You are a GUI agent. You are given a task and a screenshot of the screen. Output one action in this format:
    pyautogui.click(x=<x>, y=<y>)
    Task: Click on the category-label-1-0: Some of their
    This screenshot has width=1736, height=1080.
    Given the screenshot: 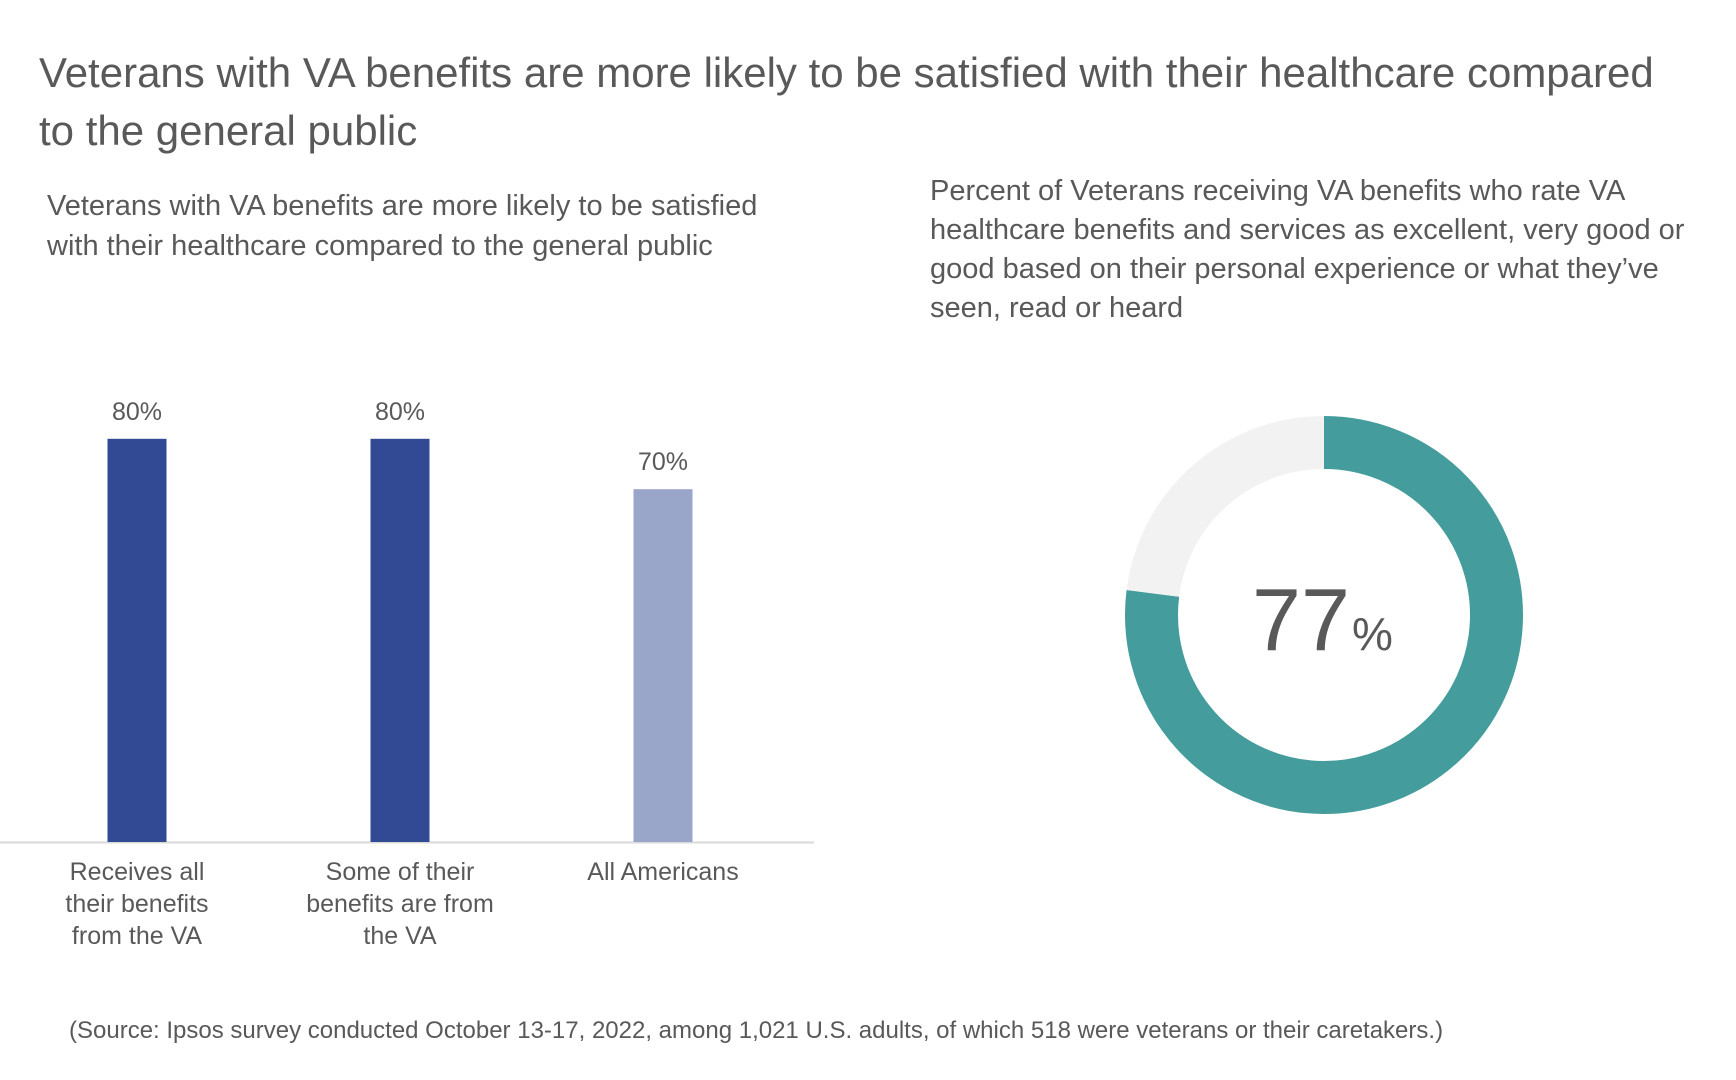 What is the action you would take?
    pyautogui.click(x=400, y=872)
    